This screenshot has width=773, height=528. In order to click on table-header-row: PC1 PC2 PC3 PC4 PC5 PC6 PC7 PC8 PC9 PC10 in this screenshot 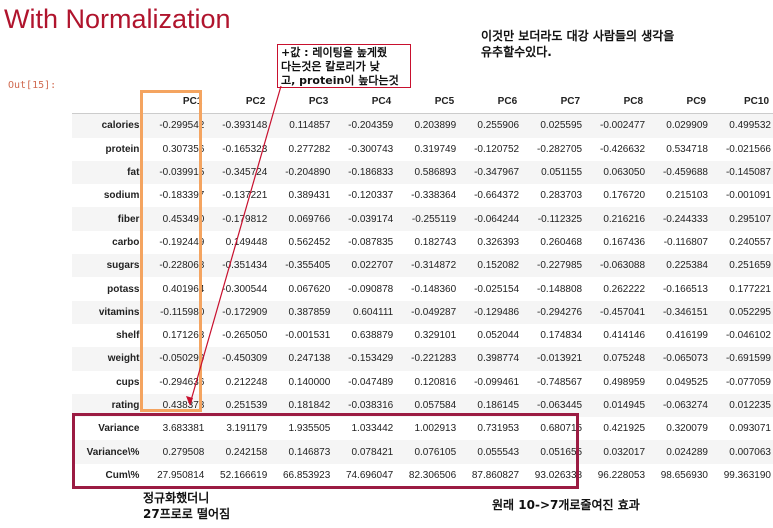, I will do `click(422, 102)`.